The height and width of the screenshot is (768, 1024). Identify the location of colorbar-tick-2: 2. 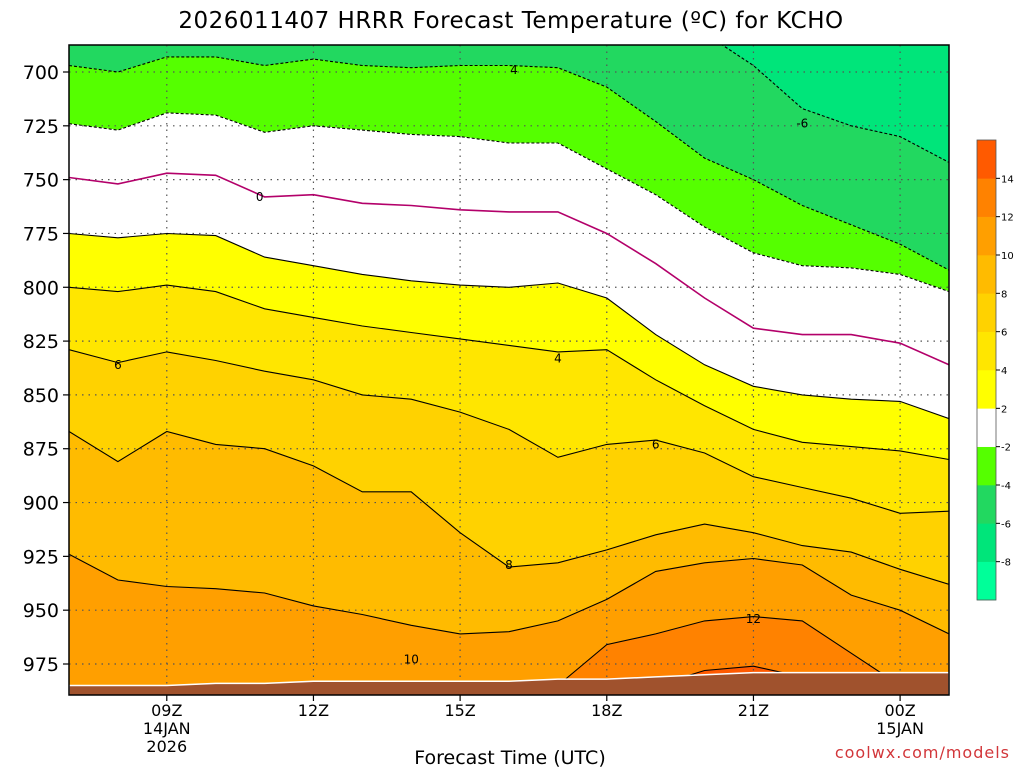
(1004, 409).